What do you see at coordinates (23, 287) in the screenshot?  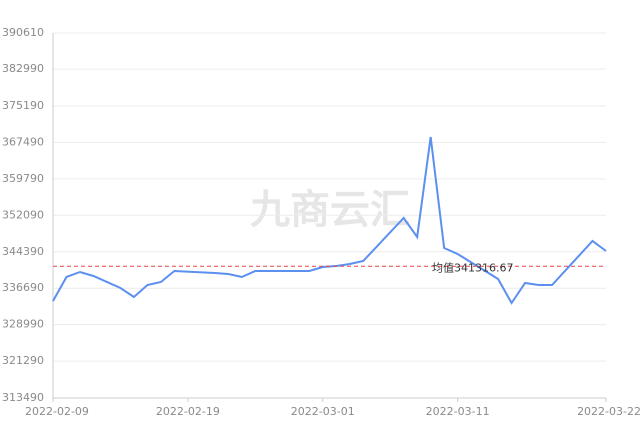 I see `y-tick-label: 336690` at bounding box center [23, 287].